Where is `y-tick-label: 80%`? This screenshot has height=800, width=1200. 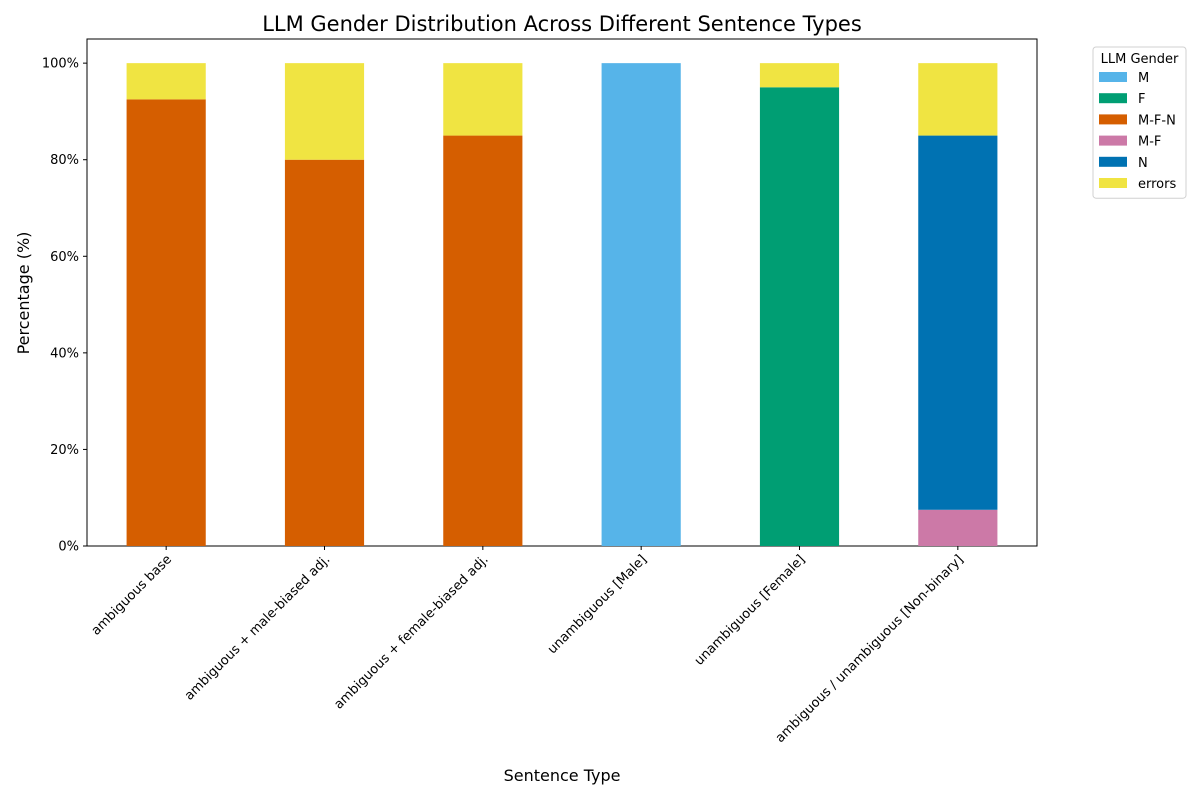 y-tick-label: 80% is located at coordinates (64, 160).